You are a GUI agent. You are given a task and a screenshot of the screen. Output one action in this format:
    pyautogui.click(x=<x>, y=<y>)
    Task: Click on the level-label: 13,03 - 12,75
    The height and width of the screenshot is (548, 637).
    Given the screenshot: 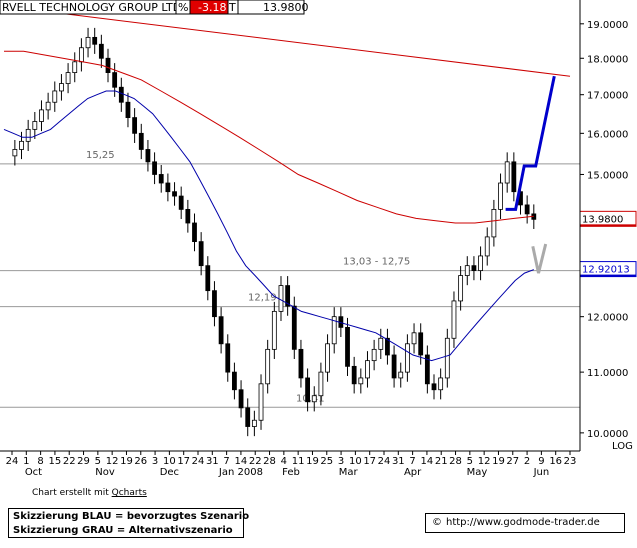 What is the action you would take?
    pyautogui.click(x=376, y=262)
    